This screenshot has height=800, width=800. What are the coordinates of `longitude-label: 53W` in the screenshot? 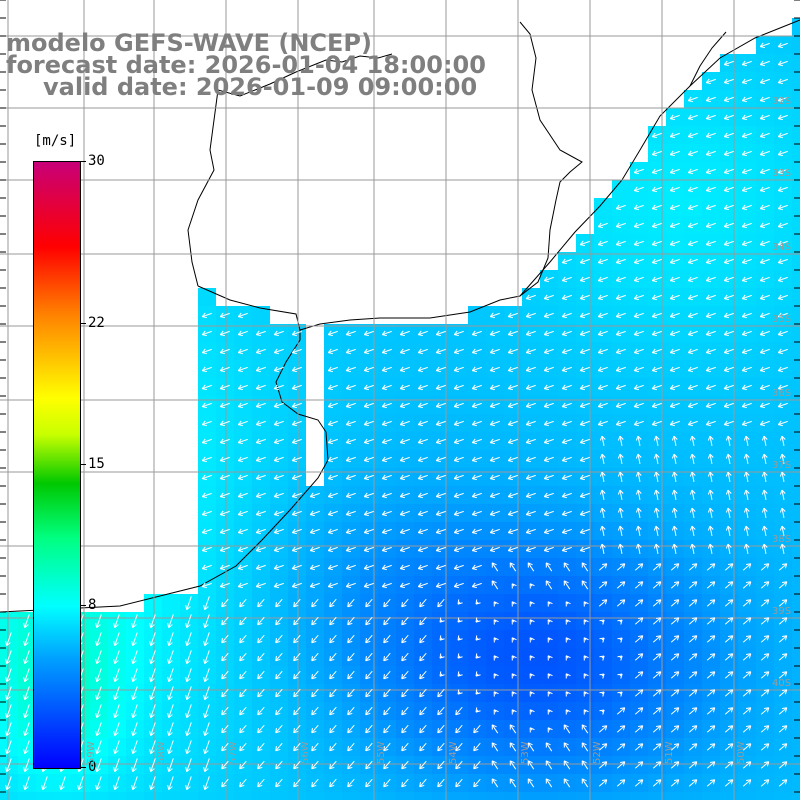 It's located at (525, 752).